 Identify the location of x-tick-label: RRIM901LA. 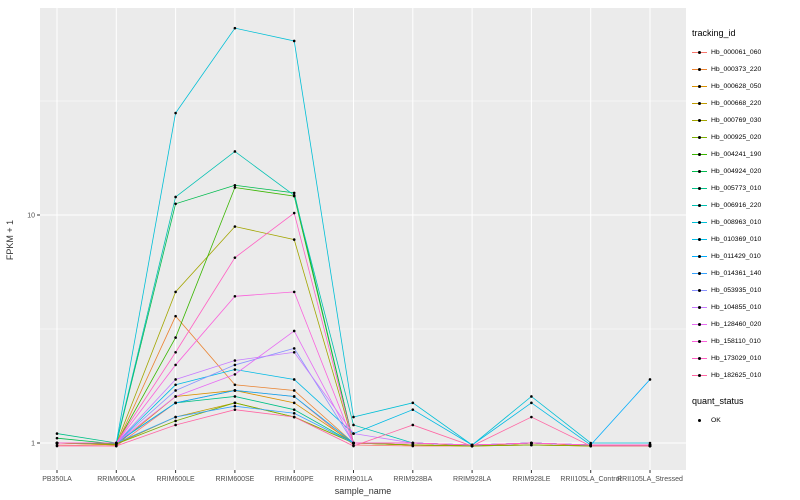
(353, 479).